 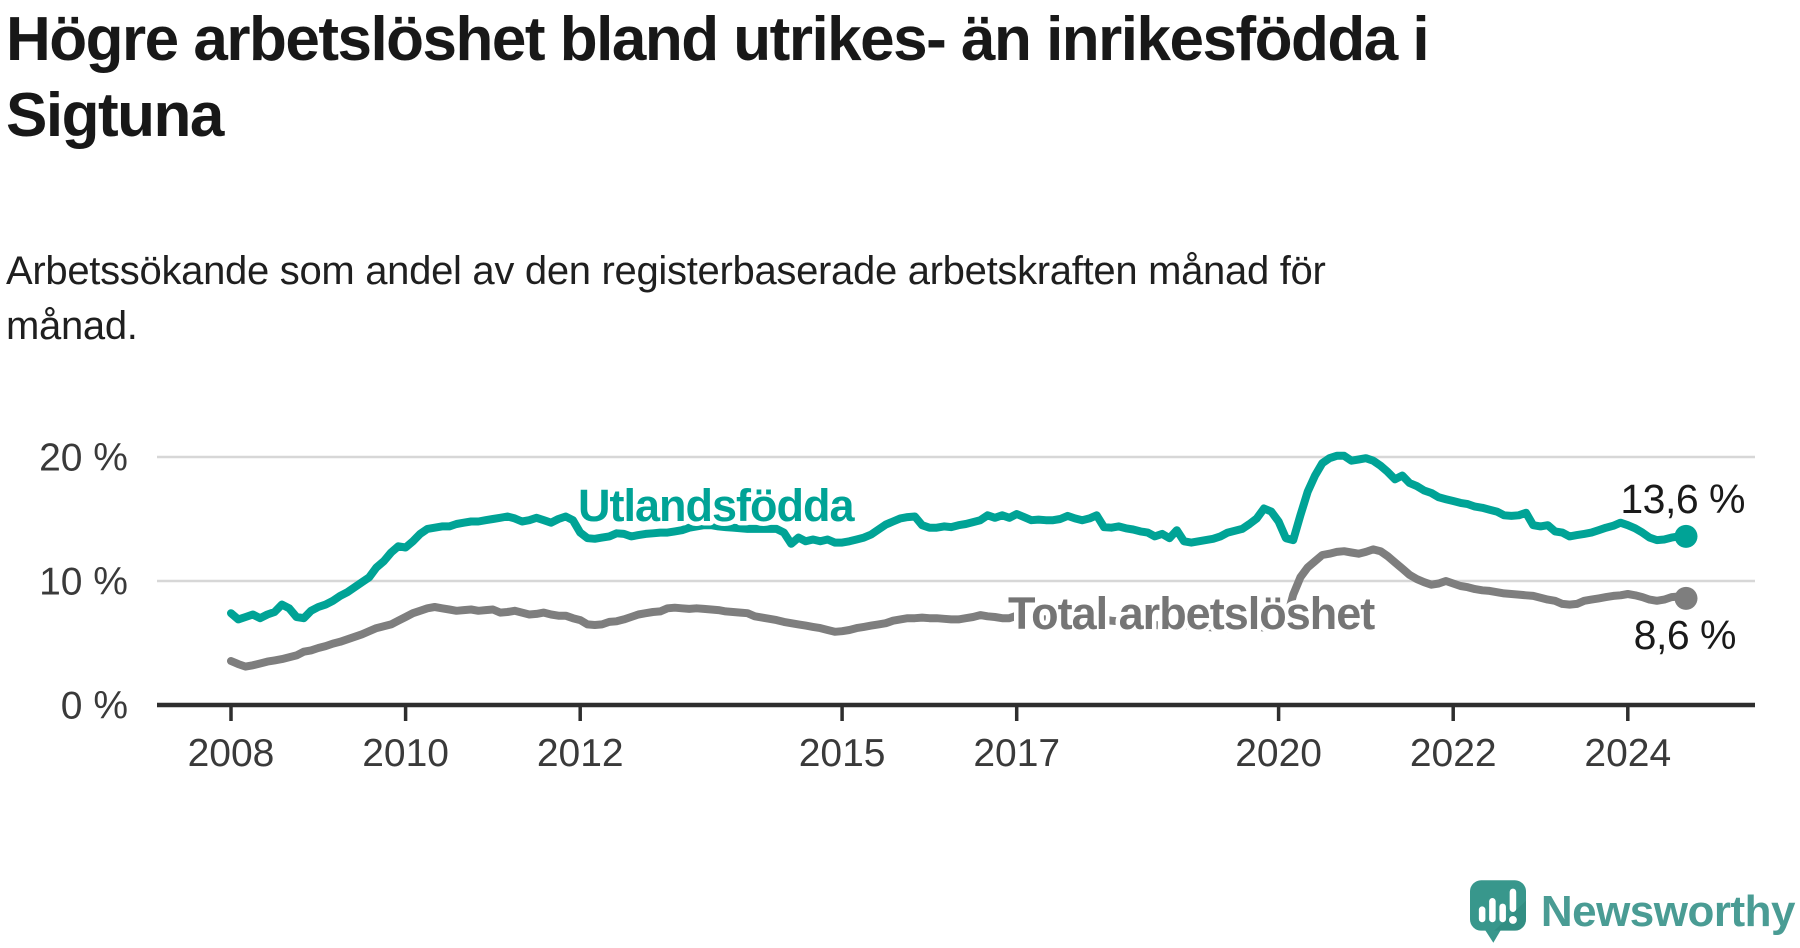 I want to click on newsworthy-logo-icon, so click(x=1497, y=911).